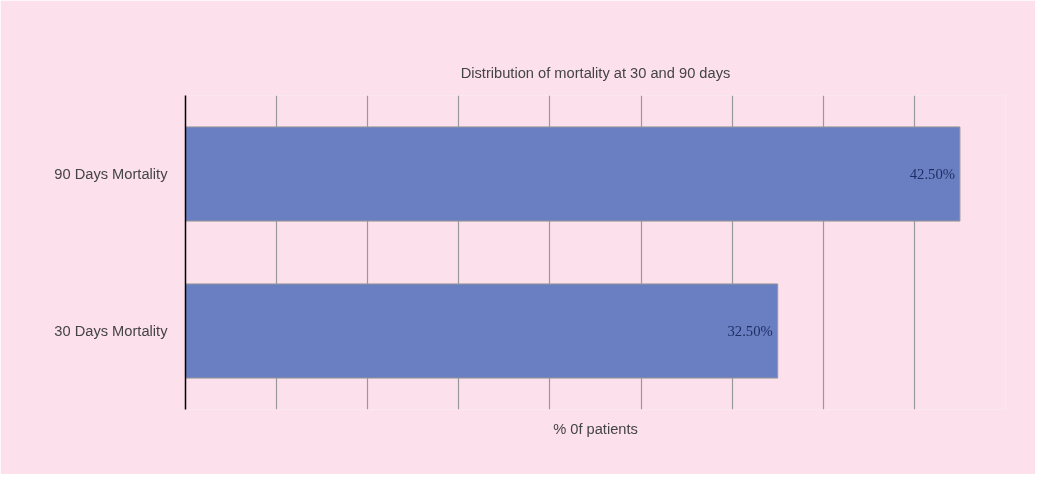 This screenshot has width=1041, height=480. Describe the element at coordinates (595, 428) in the screenshot. I see `x-axis-title: % 0f patients` at that location.